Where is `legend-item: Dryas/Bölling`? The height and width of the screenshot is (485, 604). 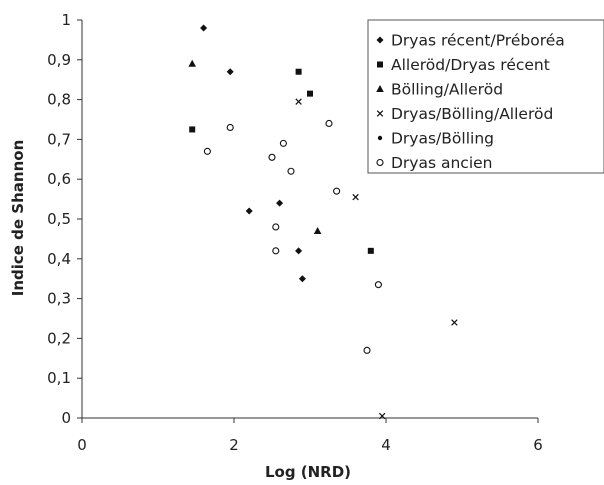 legend-item: Dryas/Bölling is located at coordinates (435, 139).